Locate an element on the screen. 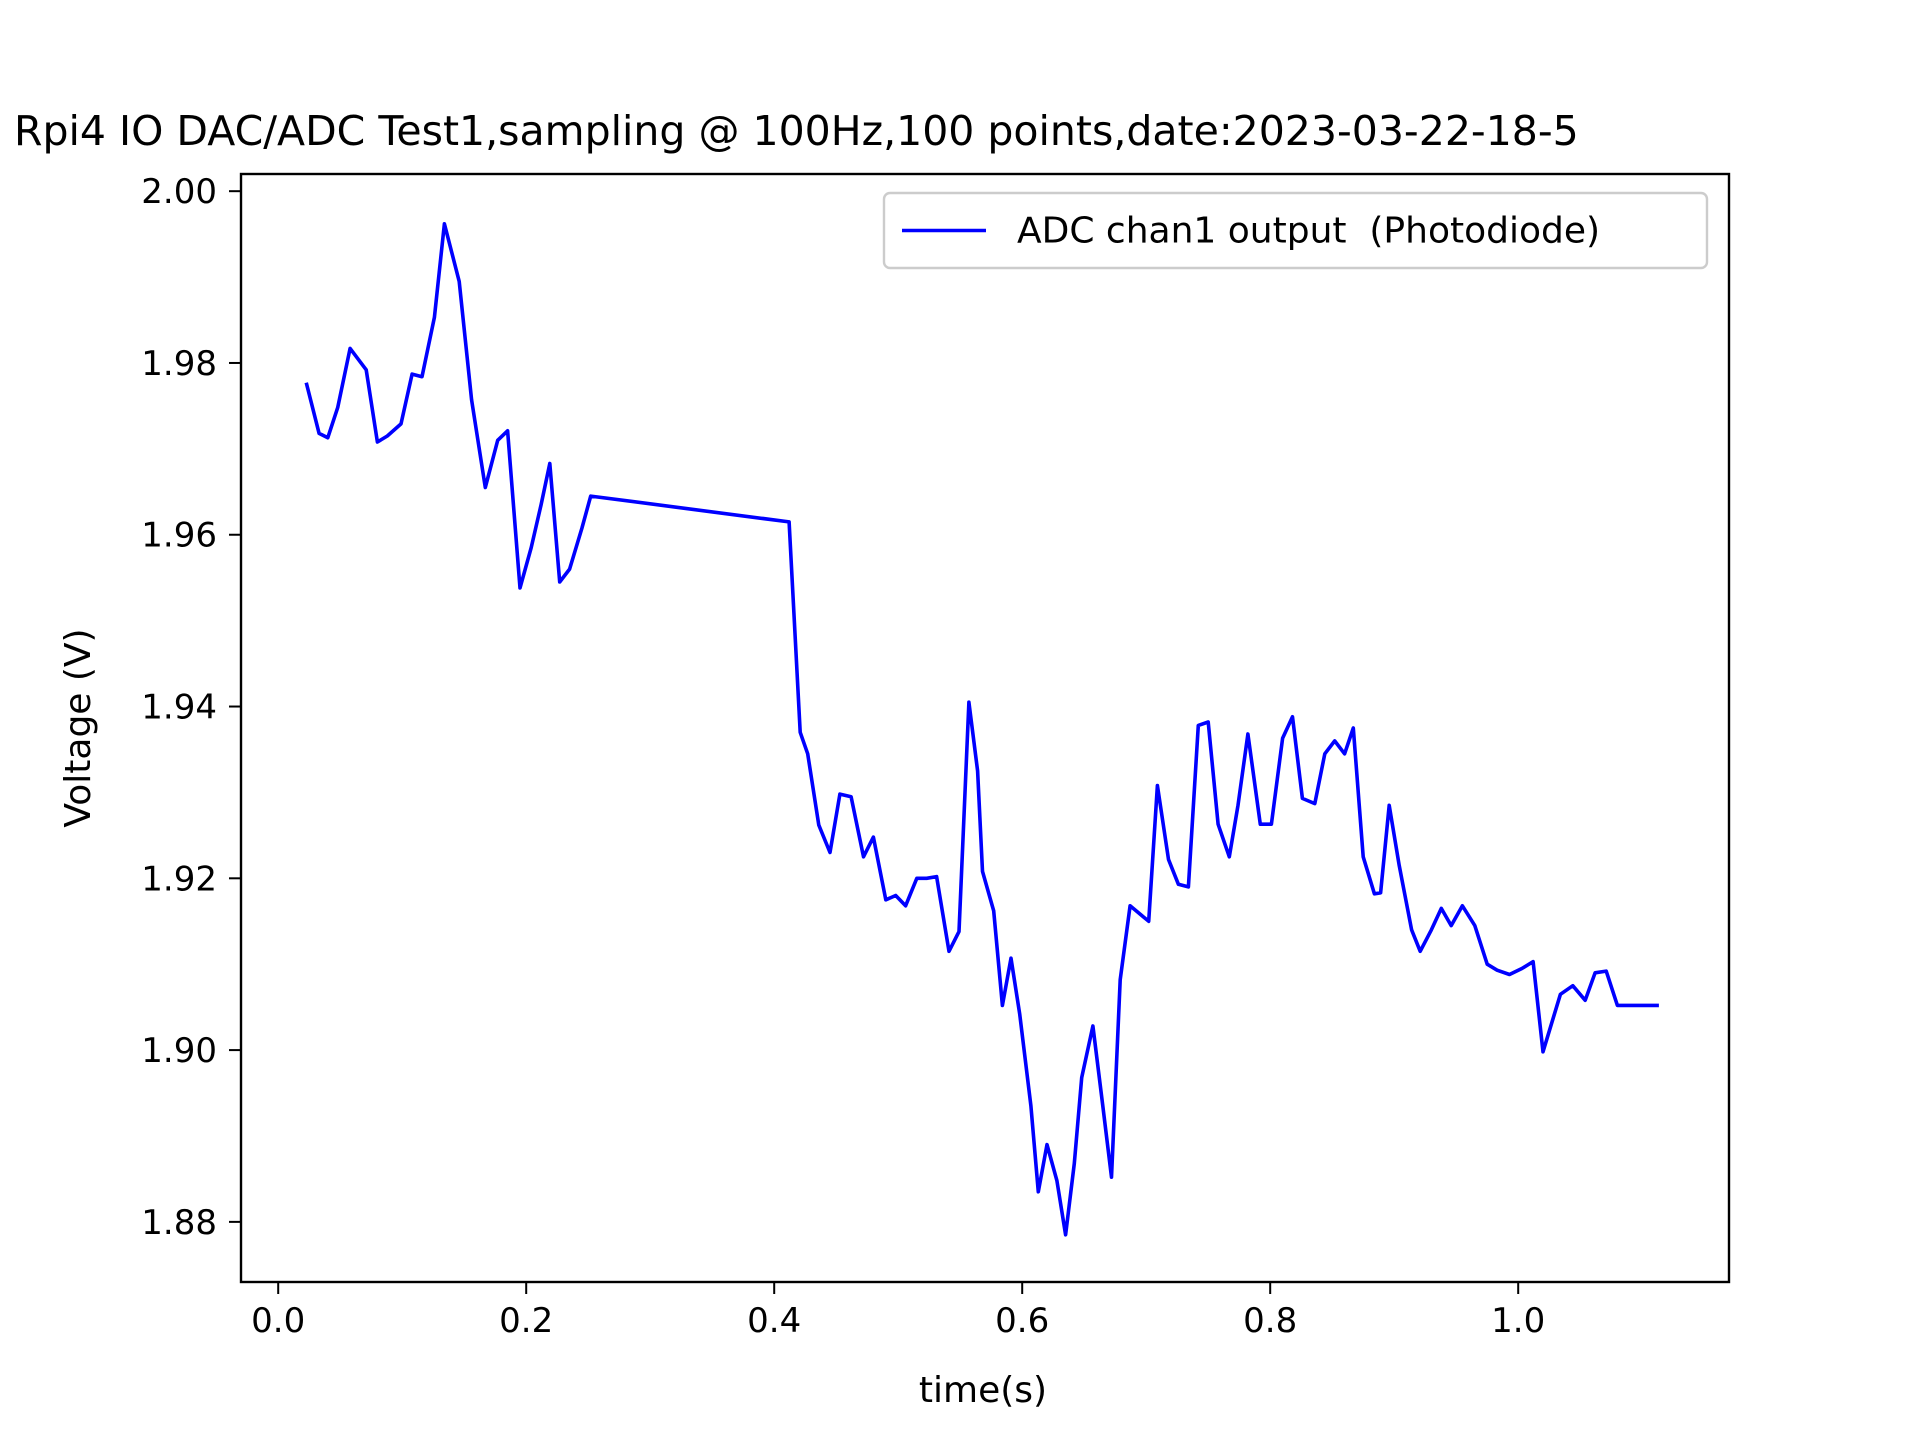 The width and height of the screenshot is (1920, 1445). x-tick-label: 0.6 is located at coordinates (1022, 1321).